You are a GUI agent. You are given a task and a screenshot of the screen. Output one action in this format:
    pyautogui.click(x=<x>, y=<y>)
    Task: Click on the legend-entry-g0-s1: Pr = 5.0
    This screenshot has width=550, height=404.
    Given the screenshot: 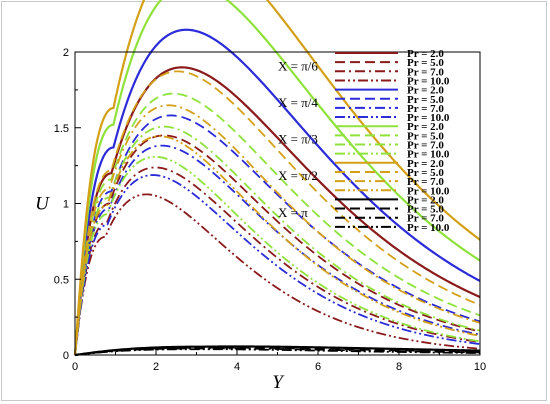 What is the action you would take?
    pyautogui.click(x=425, y=63)
    